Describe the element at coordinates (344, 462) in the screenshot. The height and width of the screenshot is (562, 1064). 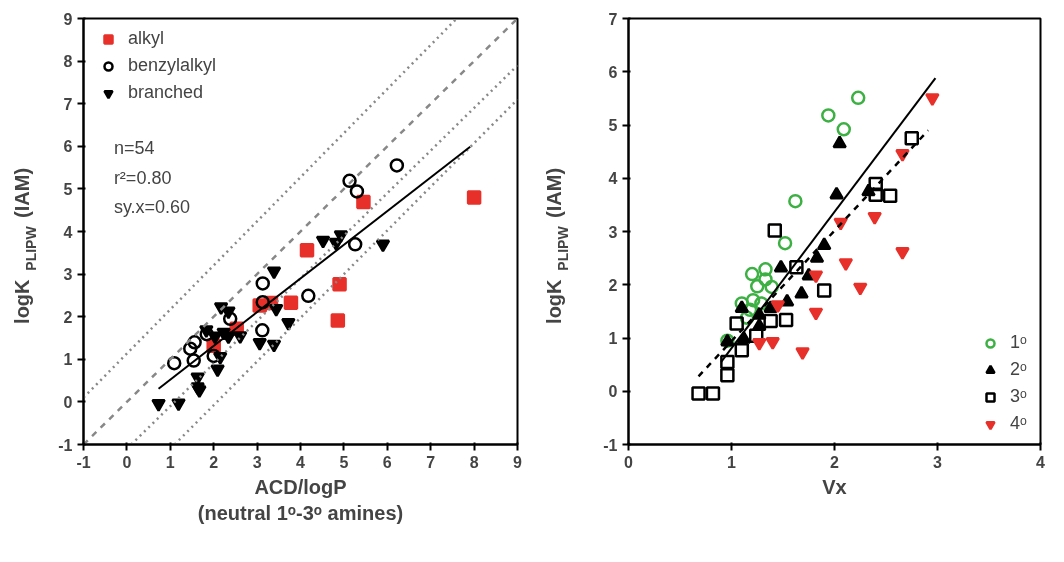
I see `x-tick-label: 5` at that location.